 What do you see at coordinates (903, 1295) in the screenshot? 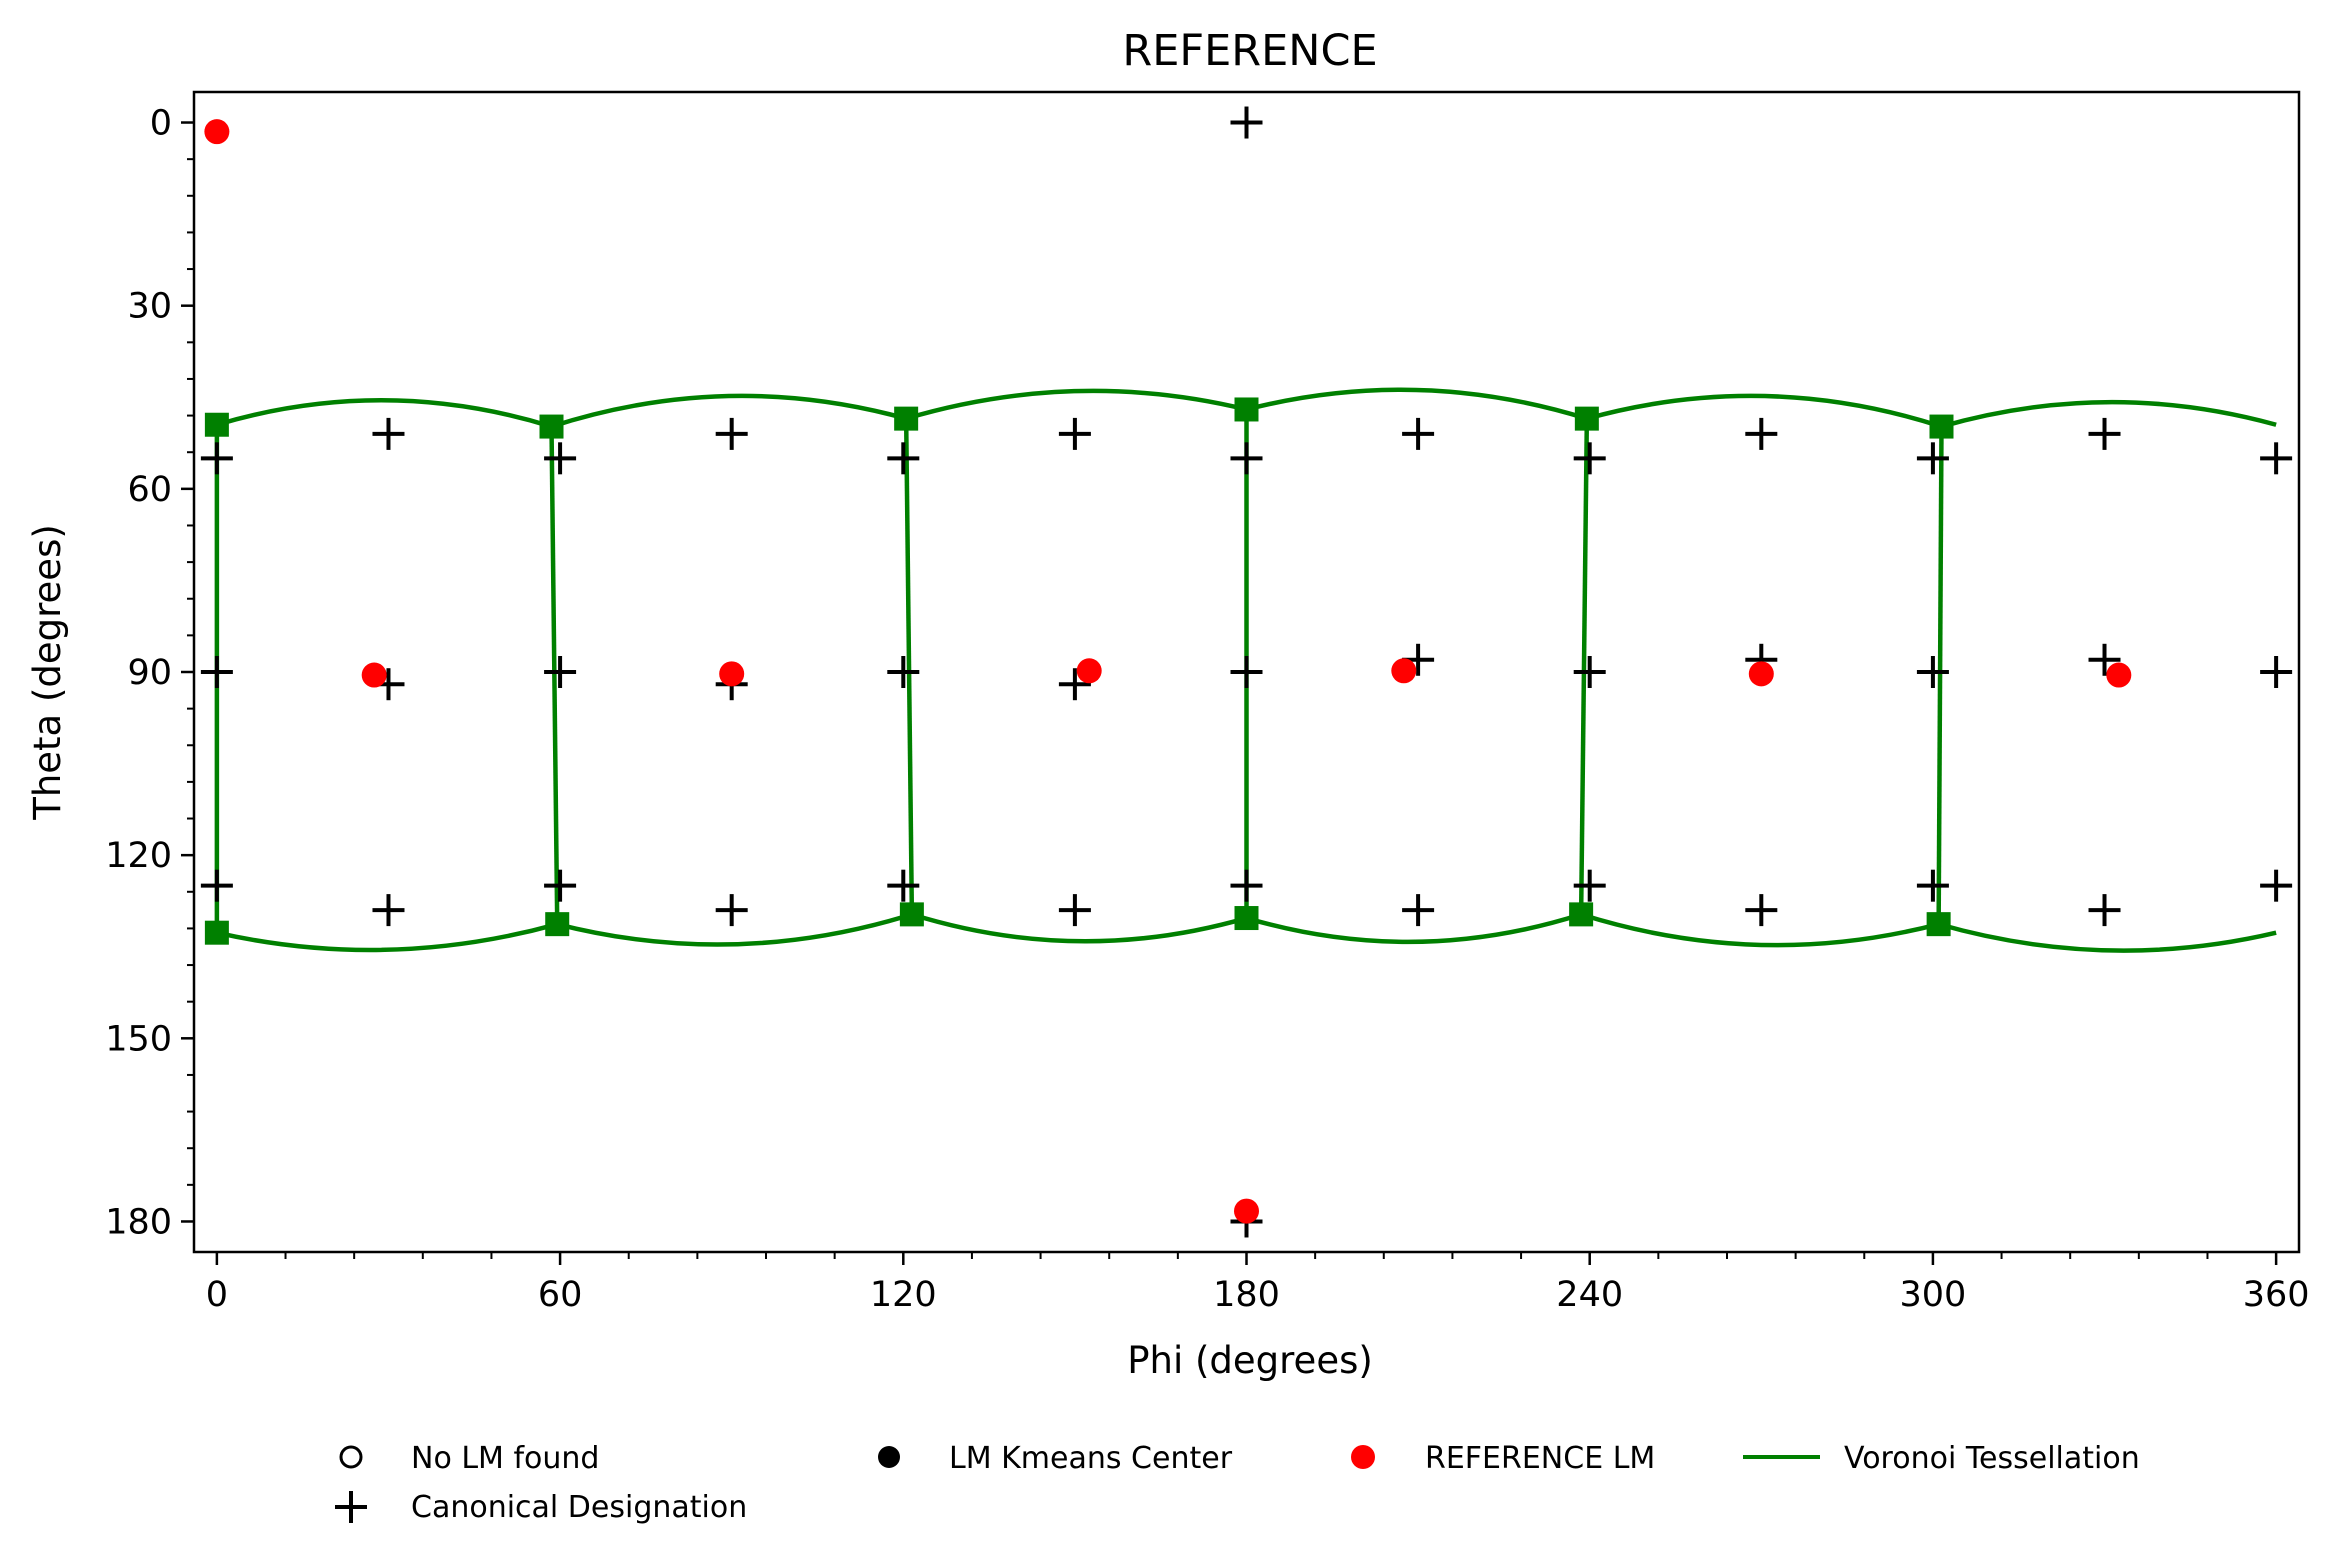
I see `x-tick-label: 120` at bounding box center [903, 1295].